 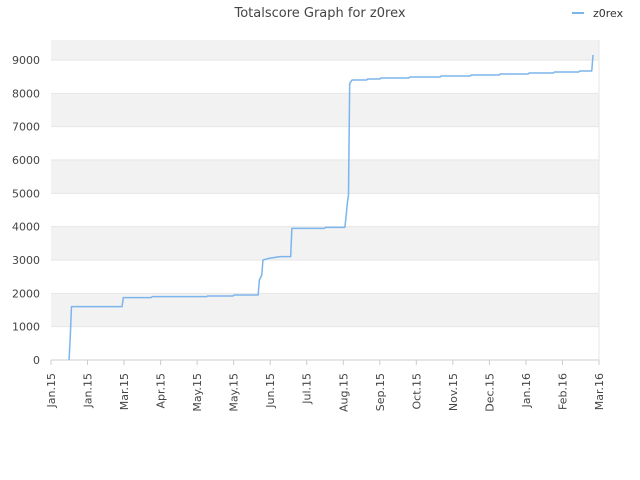 What do you see at coordinates (161, 391) in the screenshot?
I see `x-tick-label: Apr.15` at bounding box center [161, 391].